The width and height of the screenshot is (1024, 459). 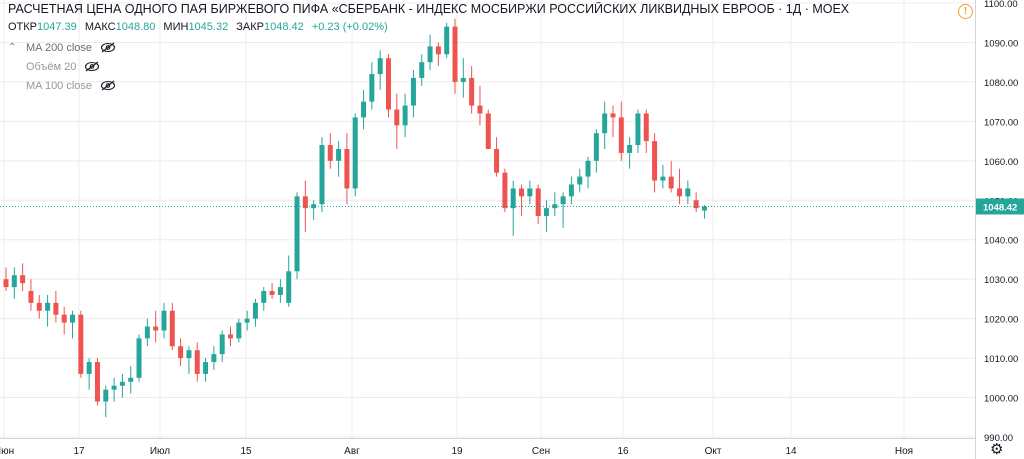 I want to click on legend-label: Объём 20, so click(x=51, y=66).